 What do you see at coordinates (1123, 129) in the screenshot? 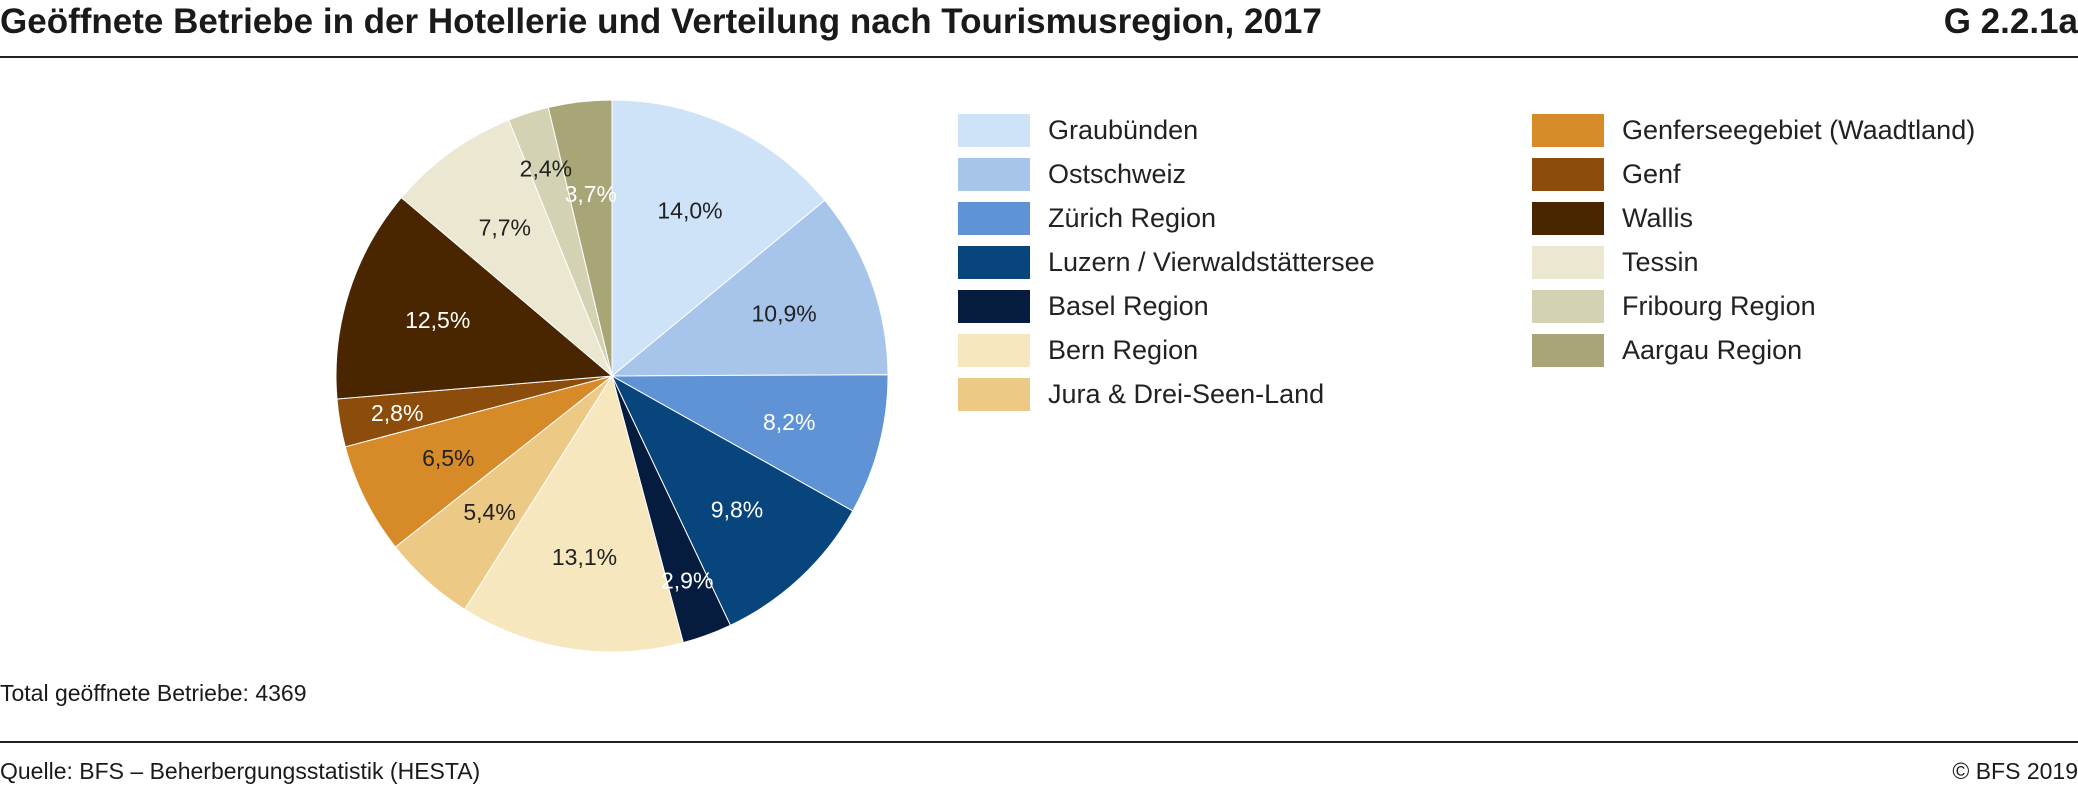
I see `legend-label: Graubünden` at bounding box center [1123, 129].